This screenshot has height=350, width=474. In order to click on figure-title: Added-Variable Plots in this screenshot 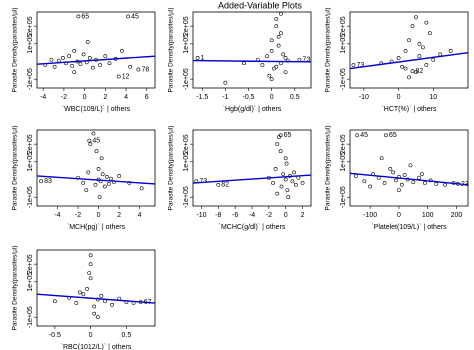, I will do `click(260, 5)`.